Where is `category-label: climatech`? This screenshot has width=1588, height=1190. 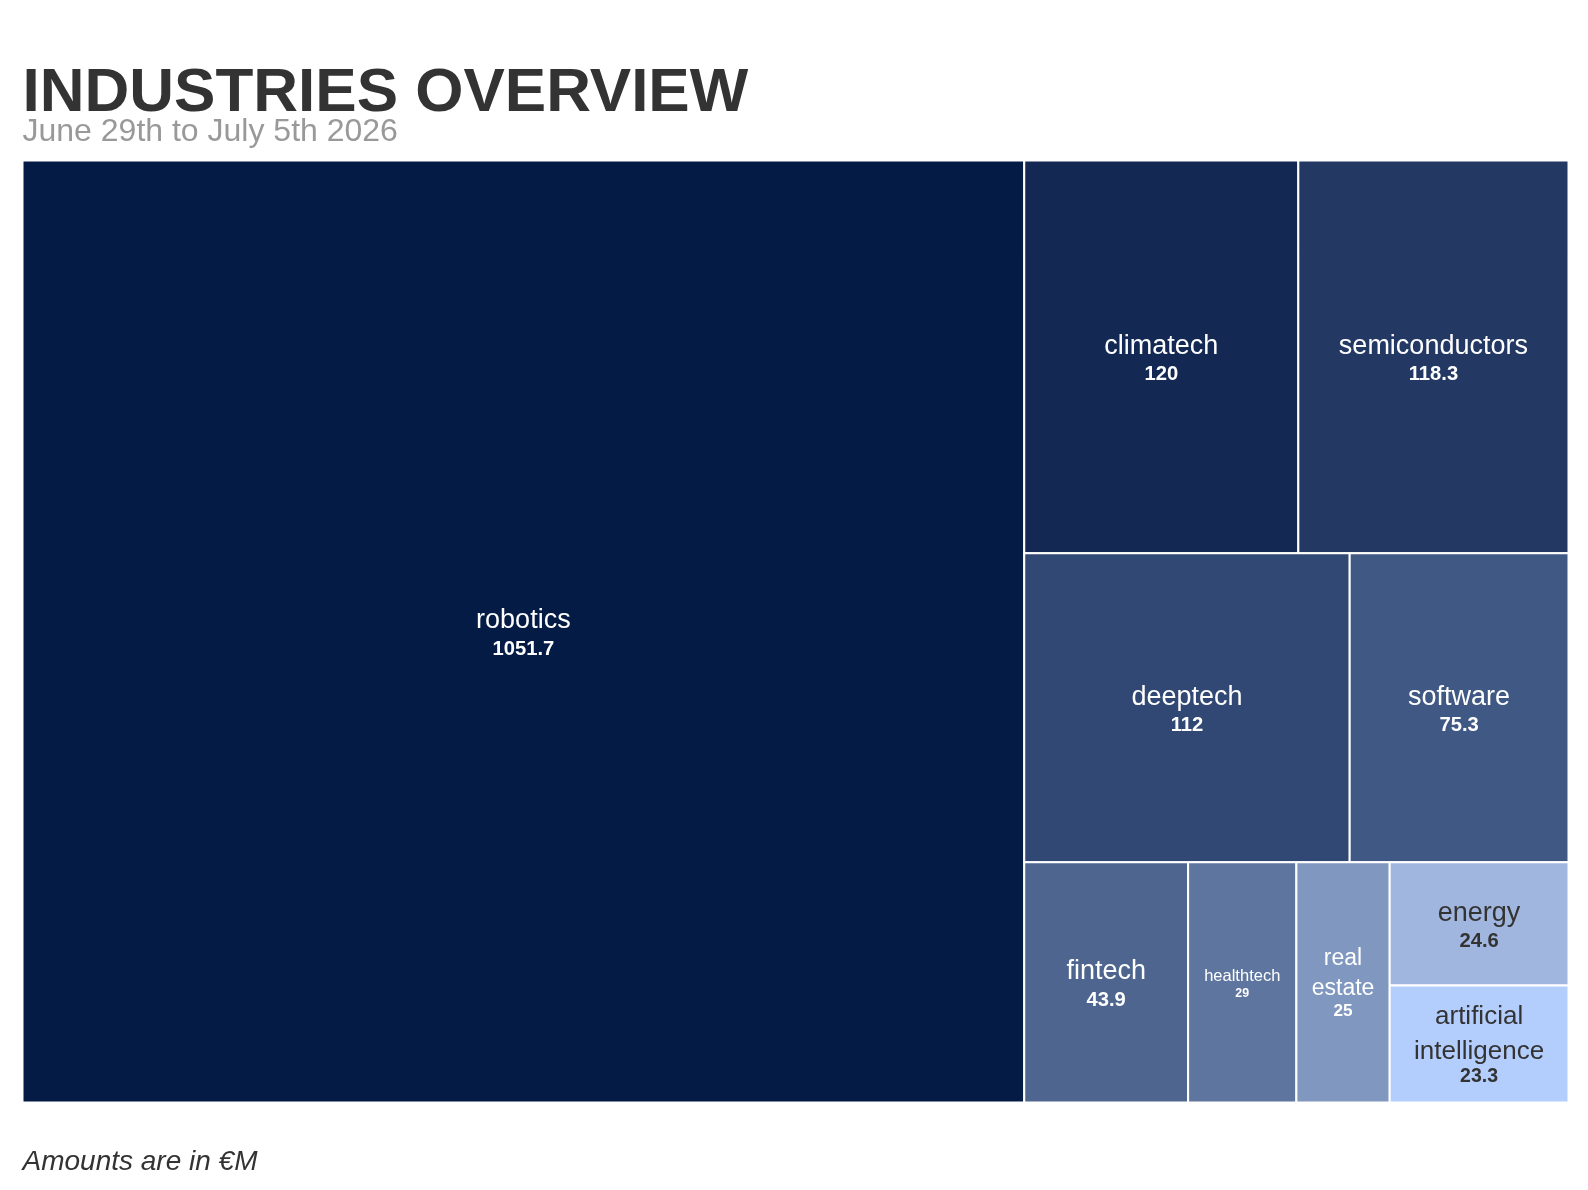 category-label: climatech is located at coordinates (1161, 344).